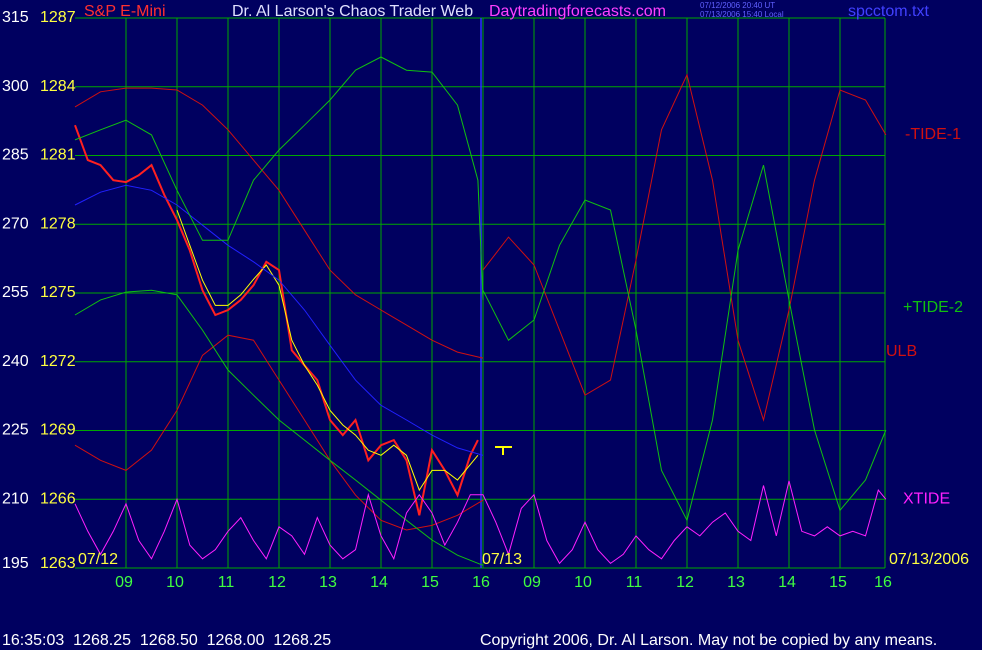 The image size is (982, 650). What do you see at coordinates (58, 430) in the screenshot?
I see `y2-tick-label: 1269` at bounding box center [58, 430].